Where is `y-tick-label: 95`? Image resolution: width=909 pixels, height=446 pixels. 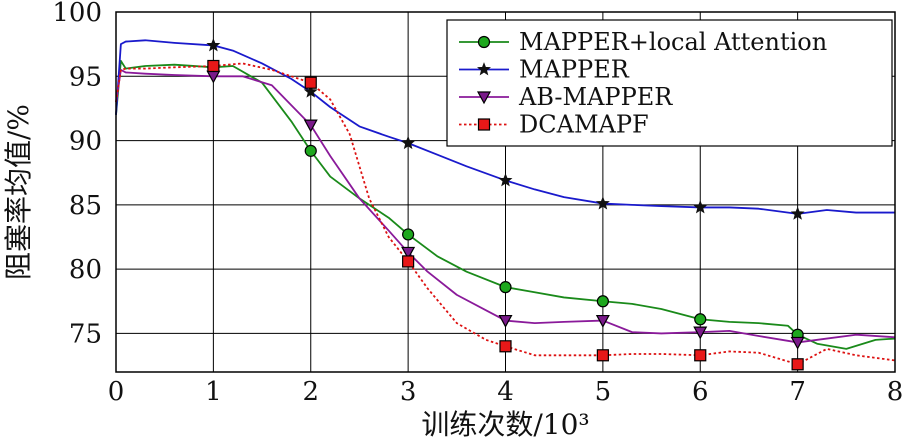 y-tick-label: 95 is located at coordinates (85, 77).